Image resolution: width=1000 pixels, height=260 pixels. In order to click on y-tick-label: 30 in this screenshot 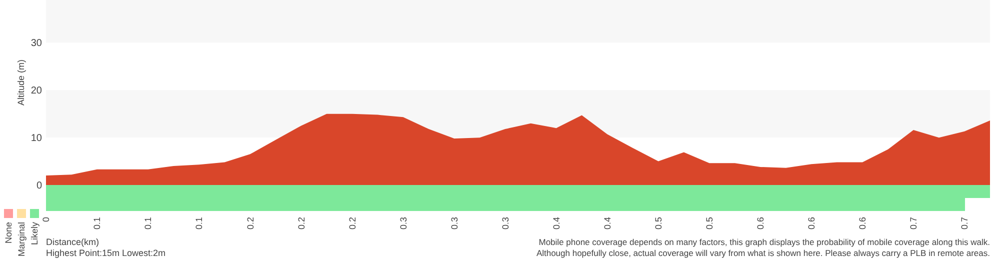, I will do `click(36, 44)`.